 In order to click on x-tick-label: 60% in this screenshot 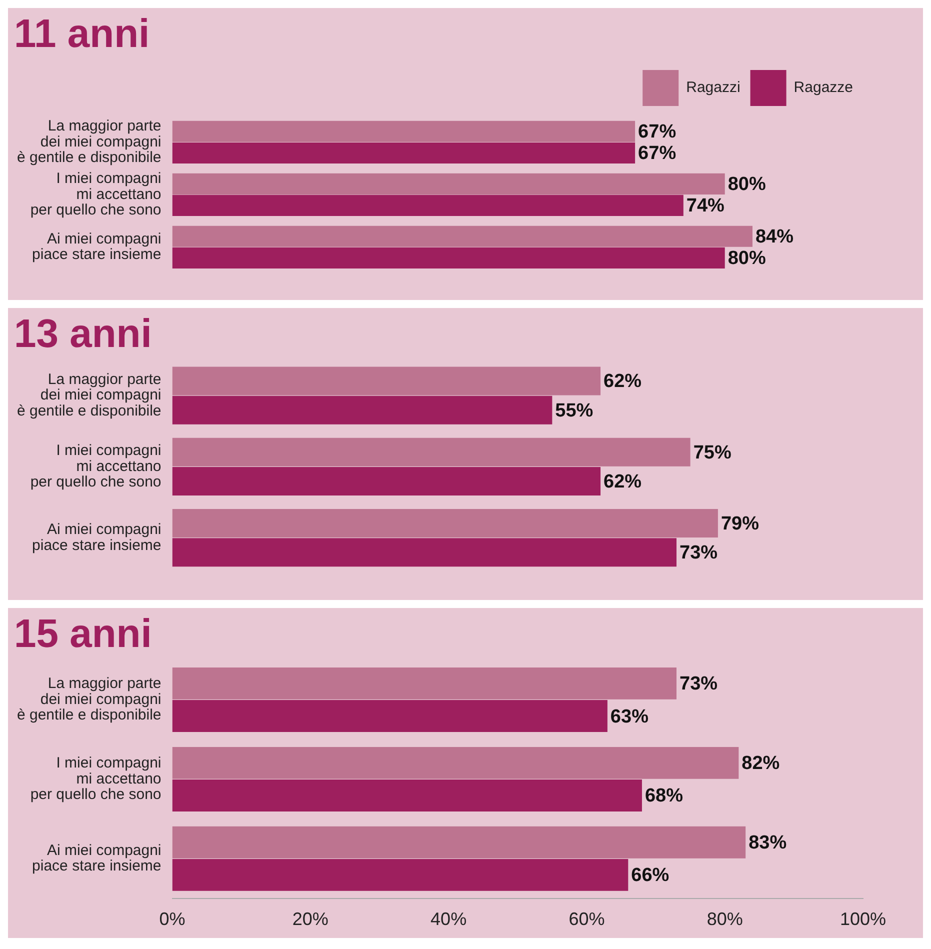, I will do `click(586, 919)`.